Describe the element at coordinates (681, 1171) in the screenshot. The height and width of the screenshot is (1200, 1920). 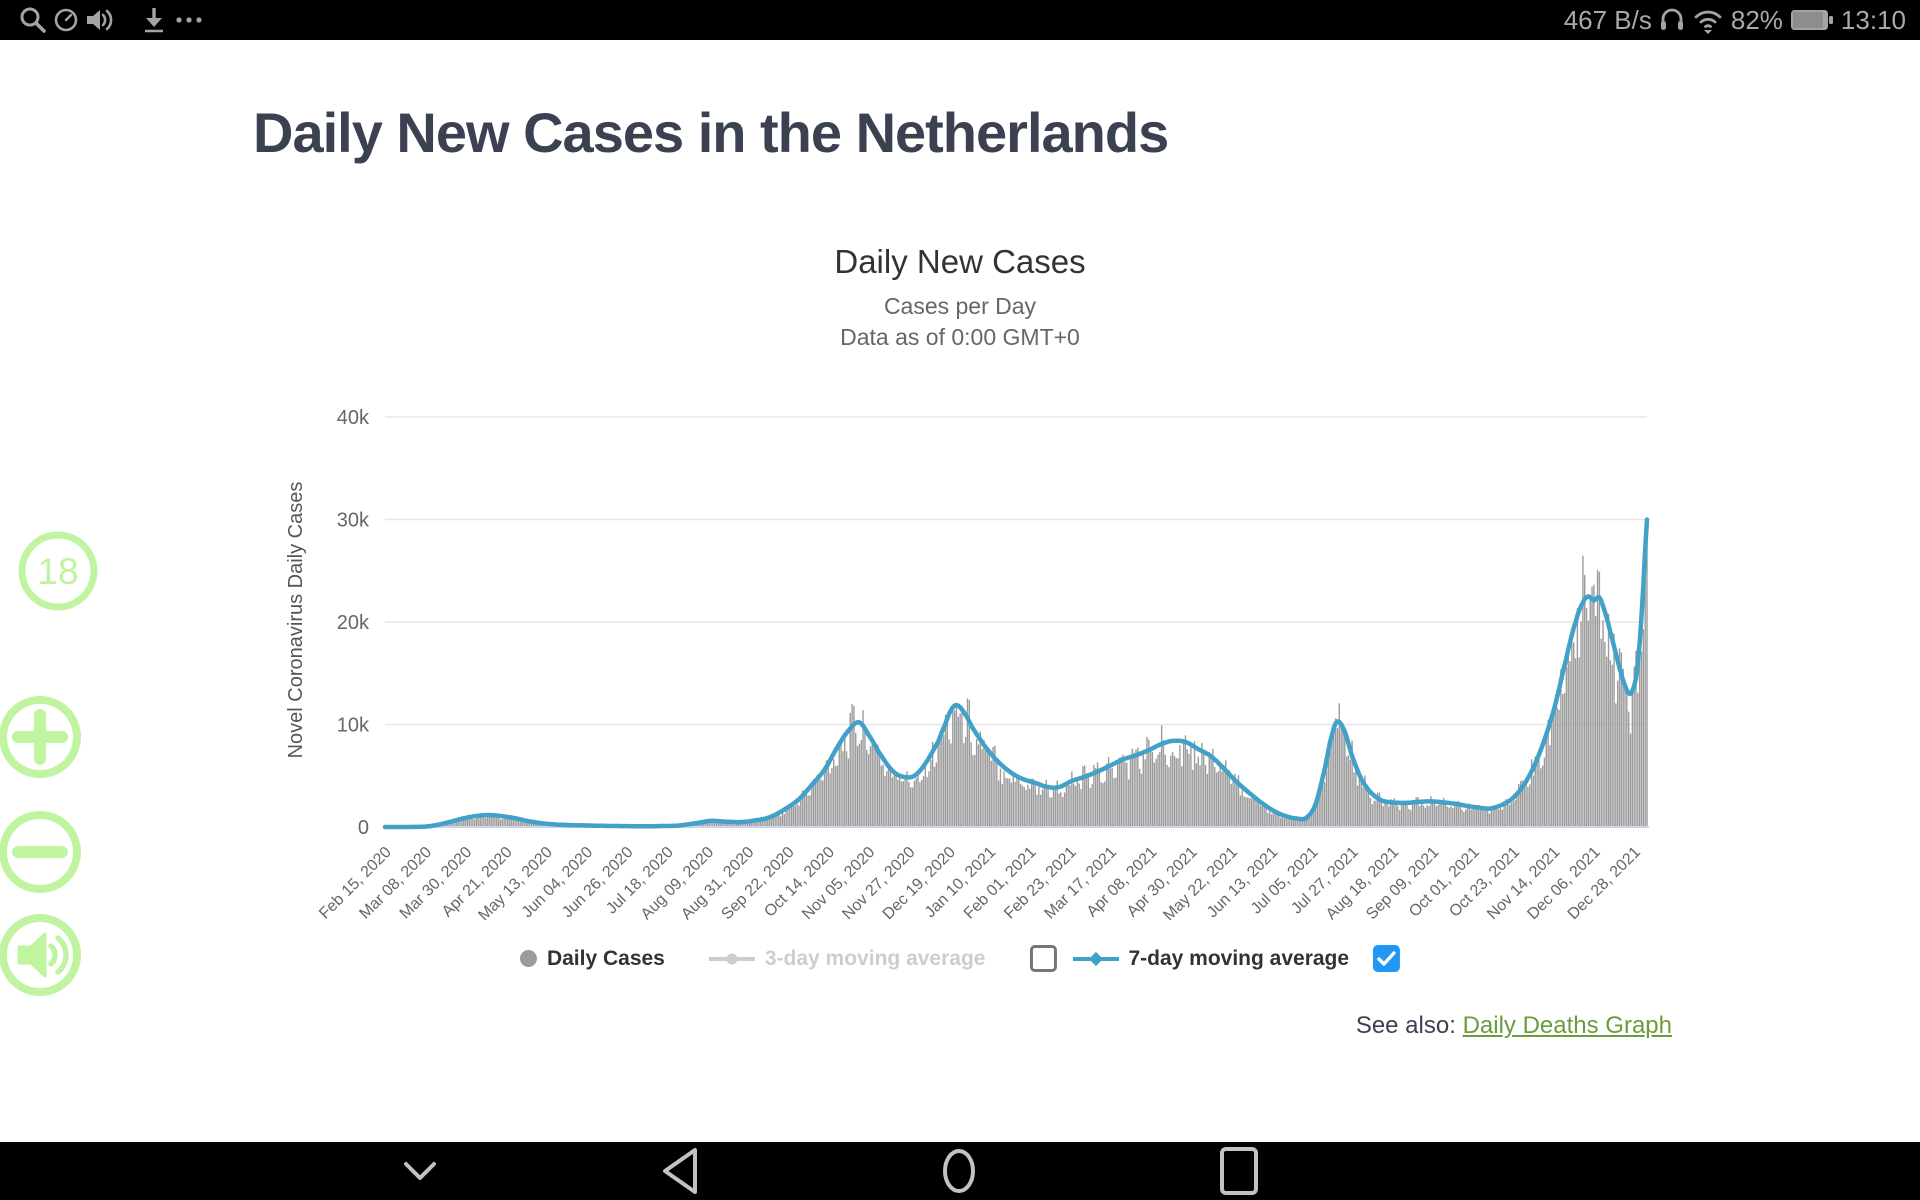
I see `back-icon` at that location.